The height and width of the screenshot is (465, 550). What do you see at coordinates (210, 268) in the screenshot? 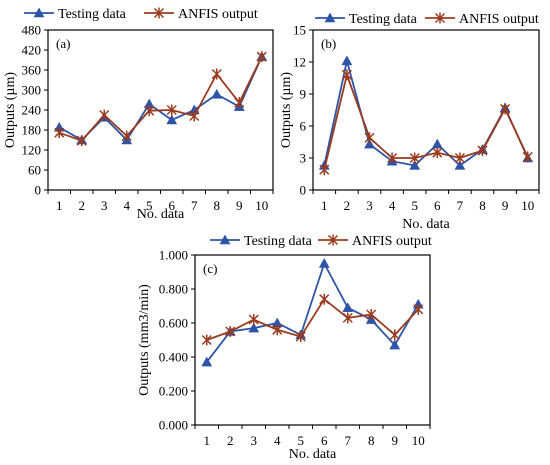
I see `panel-label: (c)` at bounding box center [210, 268].